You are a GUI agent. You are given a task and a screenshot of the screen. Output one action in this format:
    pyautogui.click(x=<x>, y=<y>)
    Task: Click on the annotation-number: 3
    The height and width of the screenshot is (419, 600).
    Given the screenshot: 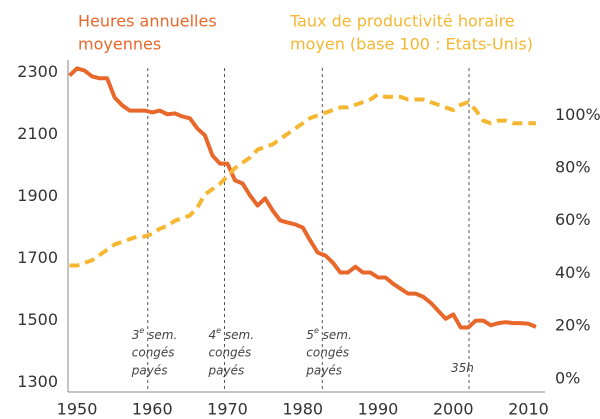 What is the action you would take?
    pyautogui.click(x=136, y=335)
    